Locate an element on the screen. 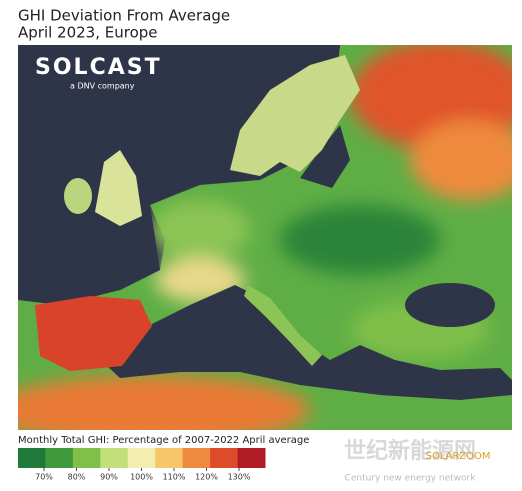 This screenshot has height=491, width=522. watermark: 世纪新能源网 is located at coordinates (410, 451).